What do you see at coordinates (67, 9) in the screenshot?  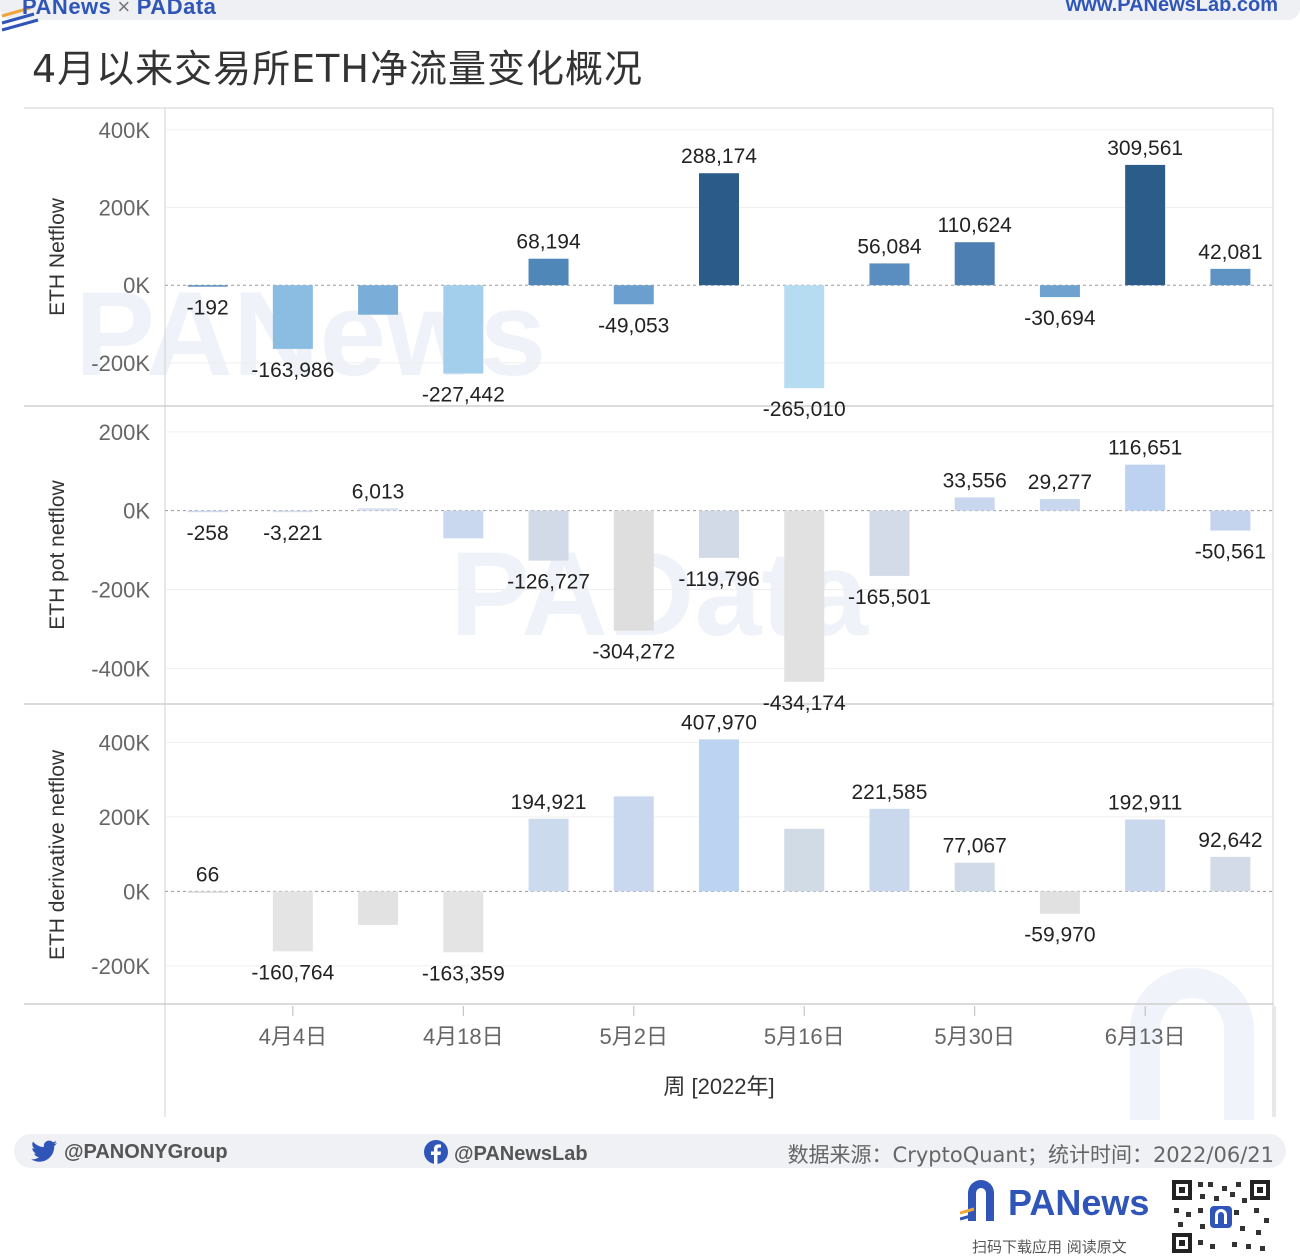 I see `brand-left: PANews` at bounding box center [67, 9].